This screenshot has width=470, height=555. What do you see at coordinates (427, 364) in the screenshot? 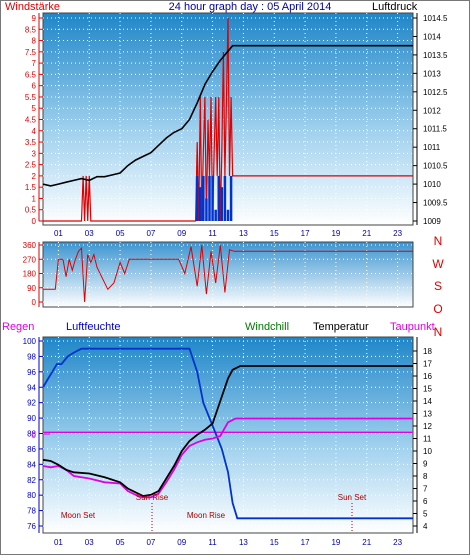
I see `y2-tick-label: 17` at bounding box center [427, 364].